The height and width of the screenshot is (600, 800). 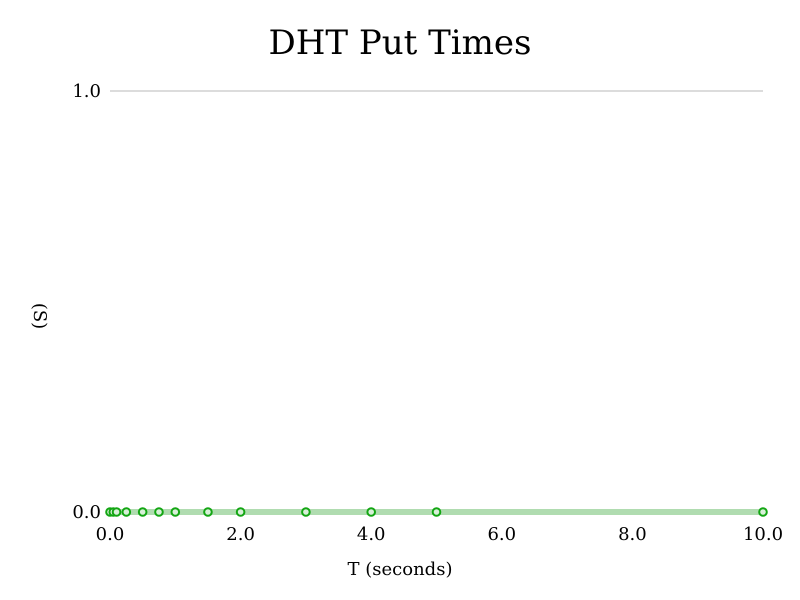 I want to click on x-axis-ticks: 0.0 2.0 4.0 6.0 8.0 10.0, so click(x=439, y=534).